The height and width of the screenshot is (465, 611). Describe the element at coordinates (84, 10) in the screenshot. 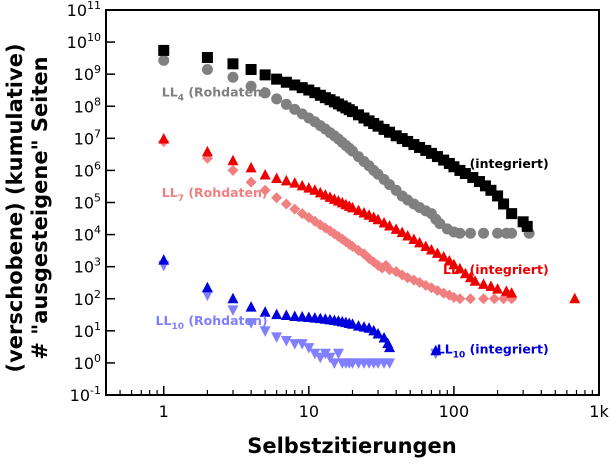

I see `y-tick-label: 10¹¹` at that location.